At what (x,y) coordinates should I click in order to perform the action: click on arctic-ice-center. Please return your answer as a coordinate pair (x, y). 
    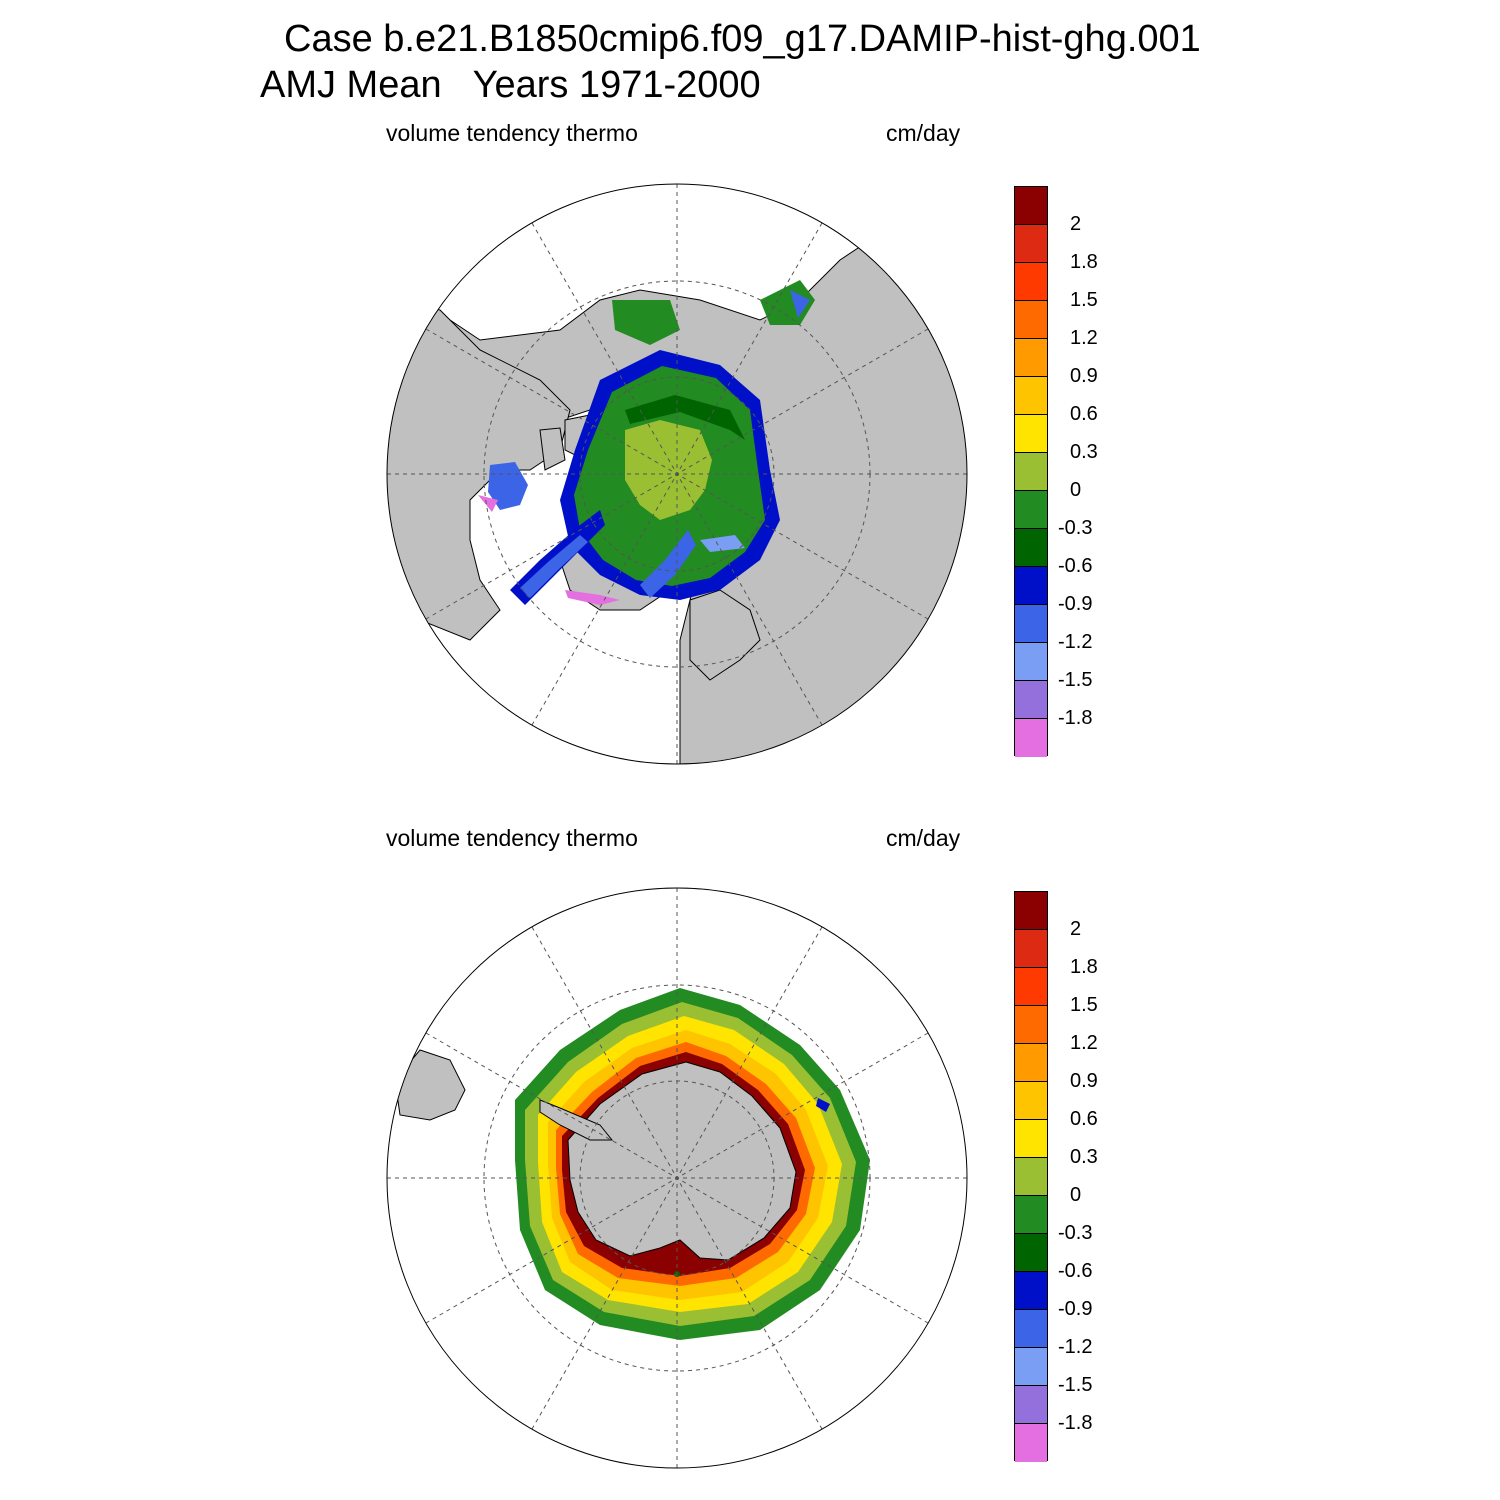
    Looking at the image, I should click on (668, 470).